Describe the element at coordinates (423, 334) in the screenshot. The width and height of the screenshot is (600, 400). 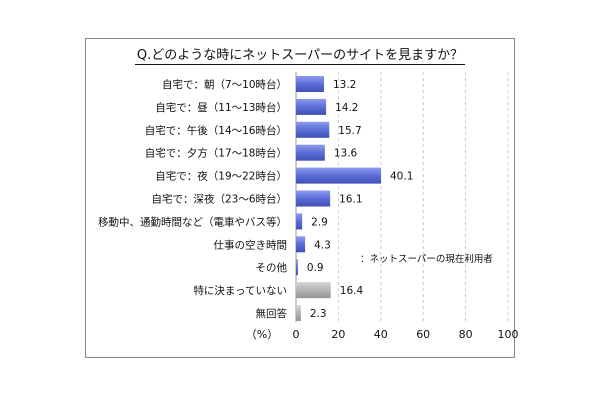
I see `x-tick-label-60: 60` at that location.